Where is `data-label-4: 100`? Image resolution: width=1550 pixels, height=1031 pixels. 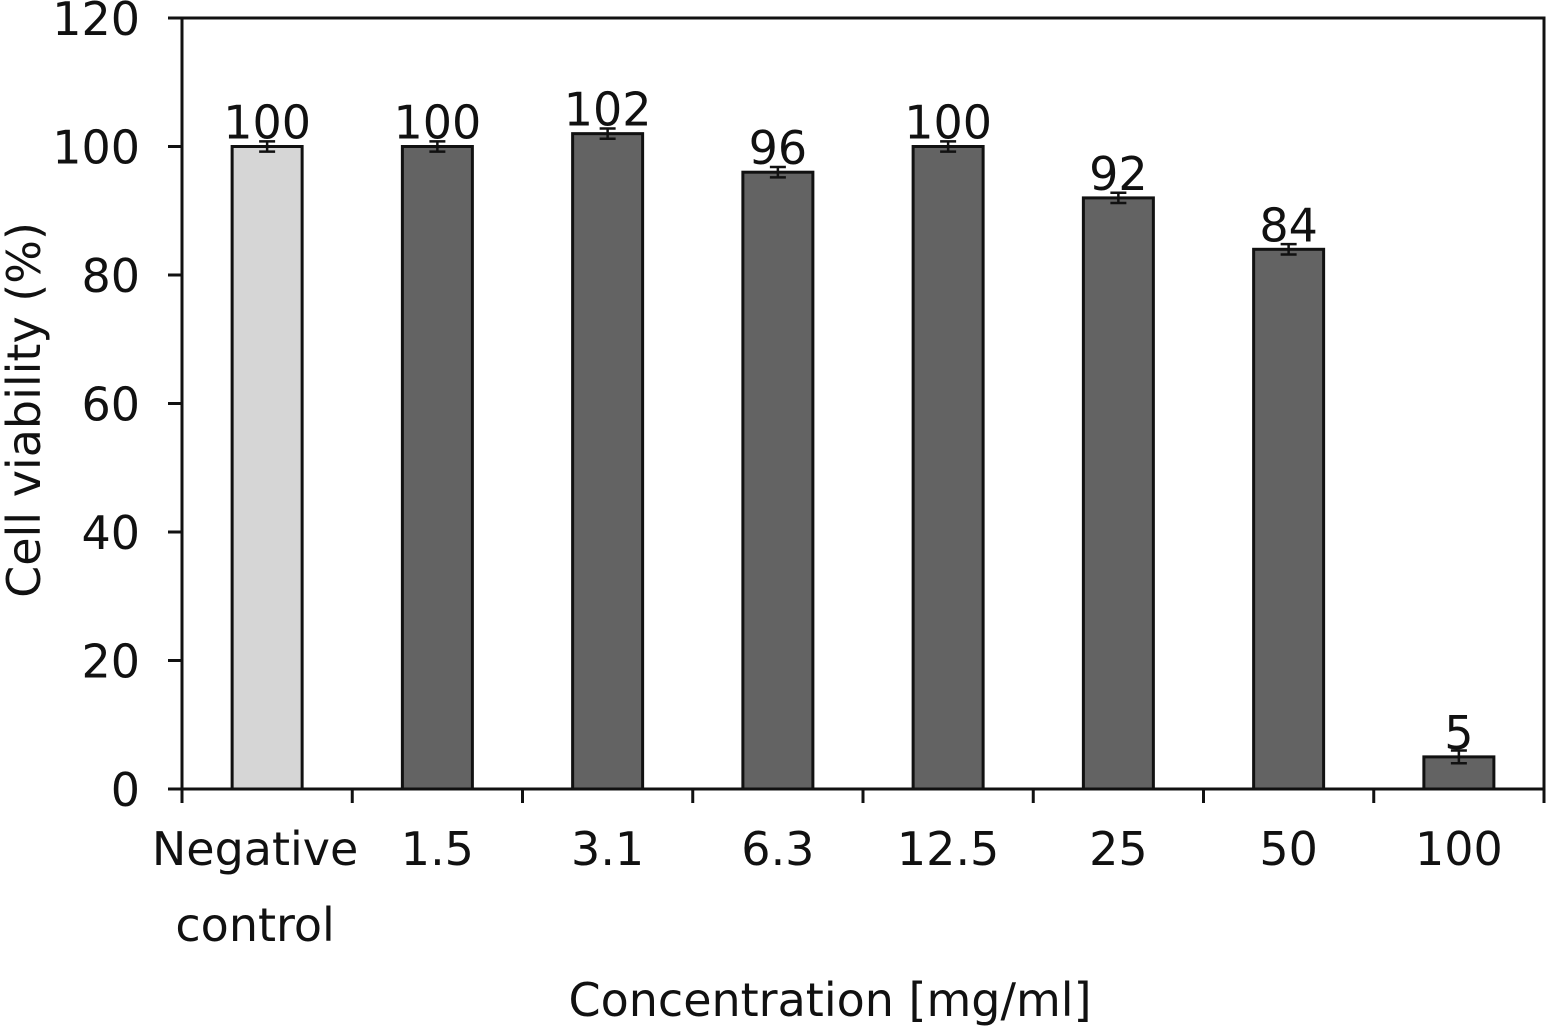
data-label-4: 100 is located at coordinates (948, 123).